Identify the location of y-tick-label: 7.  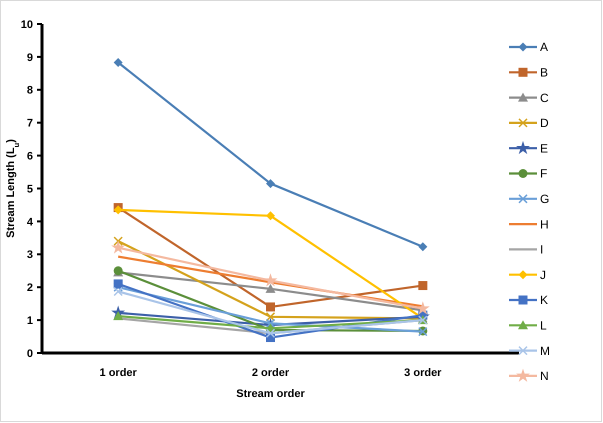
(29, 124).